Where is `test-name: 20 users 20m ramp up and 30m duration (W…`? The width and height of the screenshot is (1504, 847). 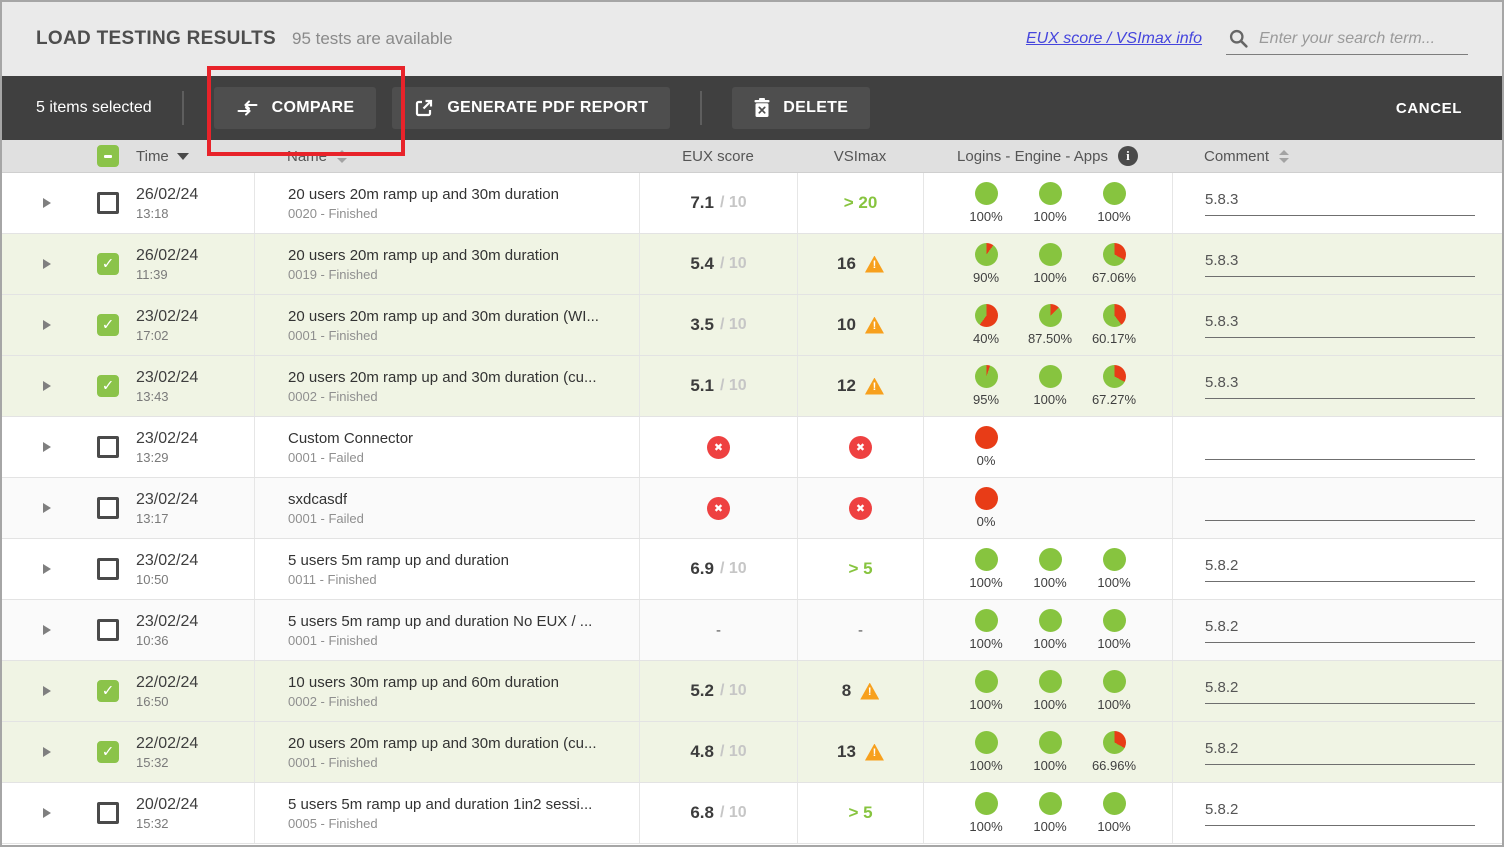 test-name: 20 users 20m ramp up and 30m duration (W… is located at coordinates (443, 316).